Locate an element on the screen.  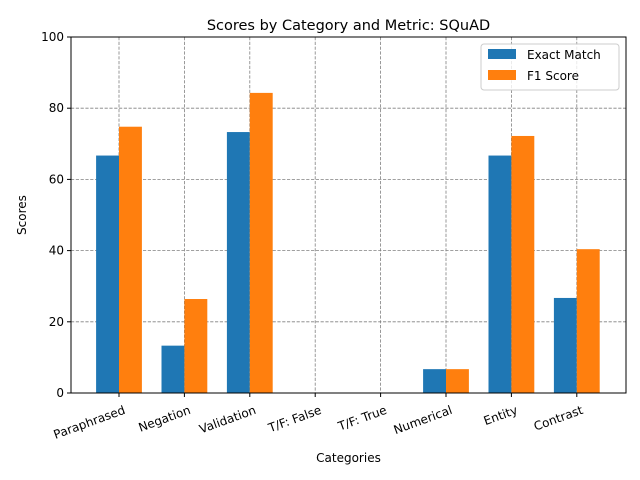
legend-swatch-exact-match is located at coordinates (502, 54).